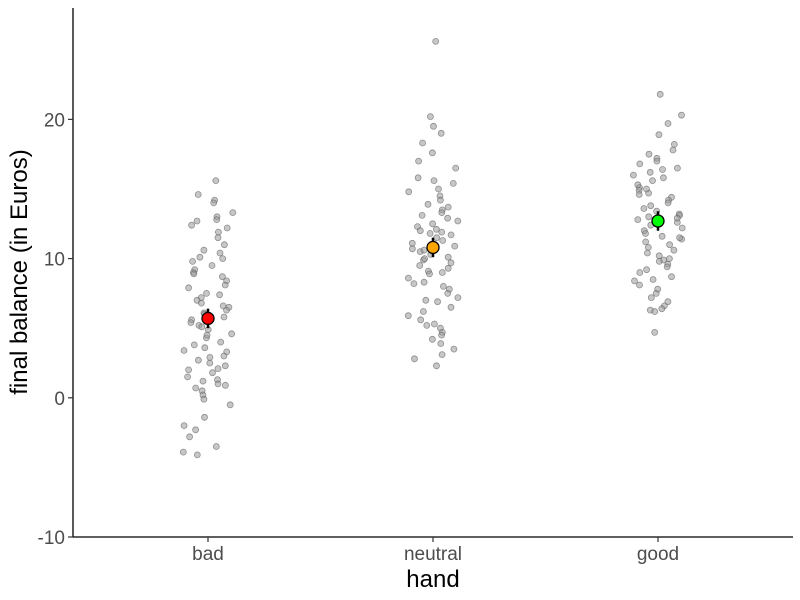  Describe the element at coordinates (59, 399) in the screenshot. I see `y-tick-label: 0` at that location.